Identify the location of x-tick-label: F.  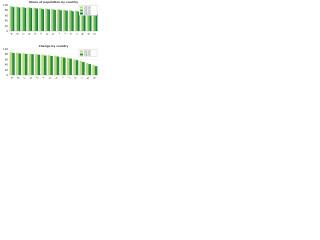
(43, 78).